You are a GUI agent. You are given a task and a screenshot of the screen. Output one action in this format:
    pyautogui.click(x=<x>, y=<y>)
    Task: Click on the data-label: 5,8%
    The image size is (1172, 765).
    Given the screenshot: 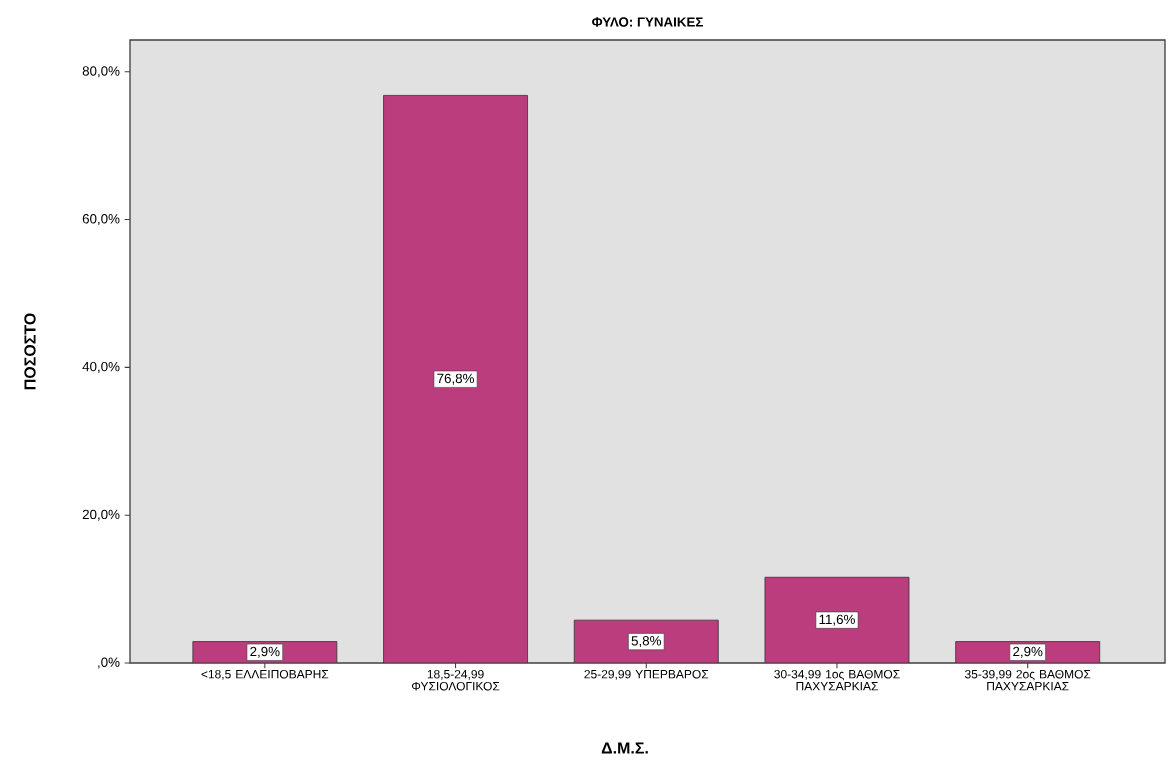 What is the action you would take?
    pyautogui.click(x=646, y=642)
    